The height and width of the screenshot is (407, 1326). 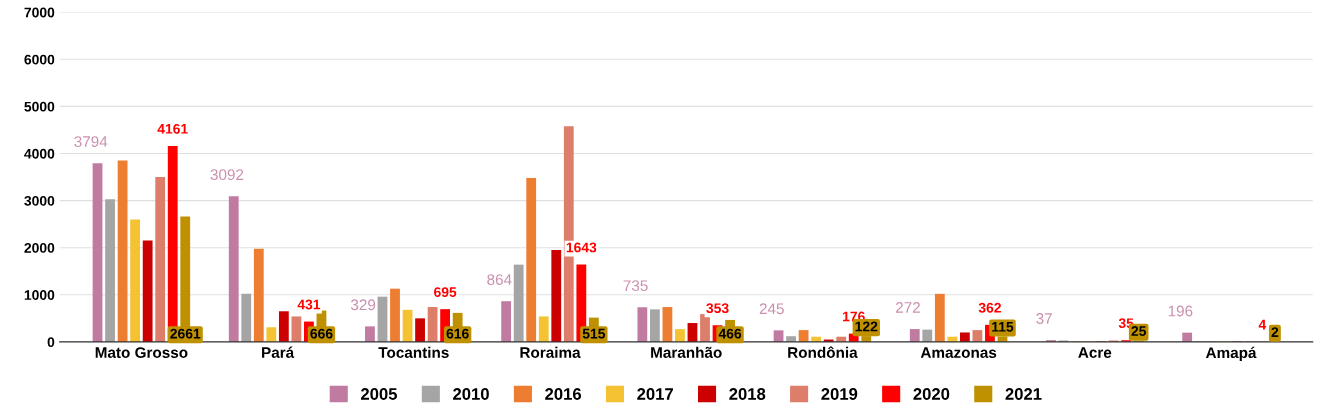 I want to click on data-label: 431, so click(x=309, y=304).